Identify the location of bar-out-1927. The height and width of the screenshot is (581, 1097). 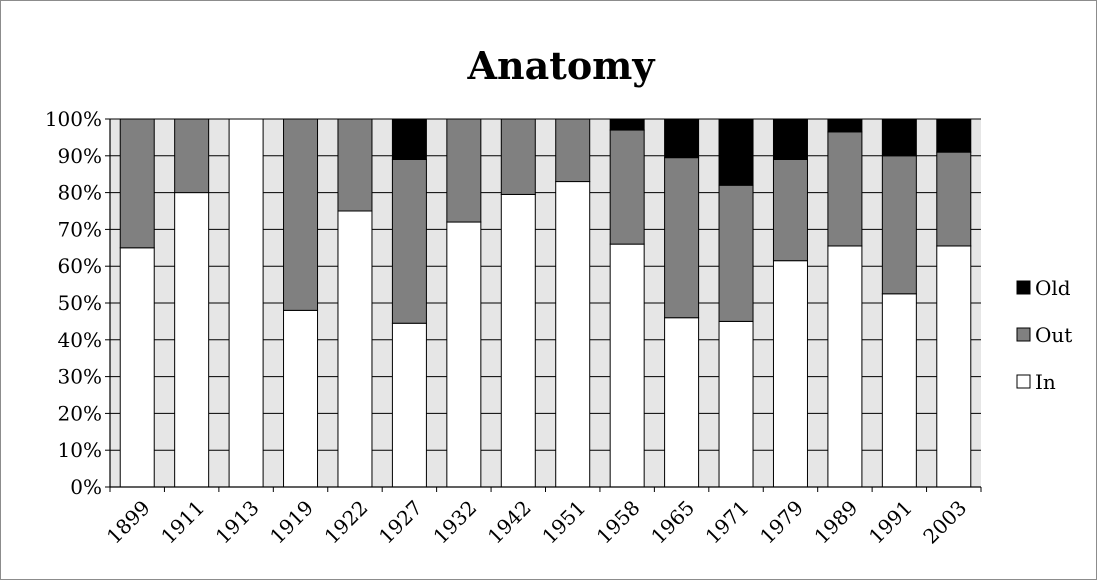
(409, 241).